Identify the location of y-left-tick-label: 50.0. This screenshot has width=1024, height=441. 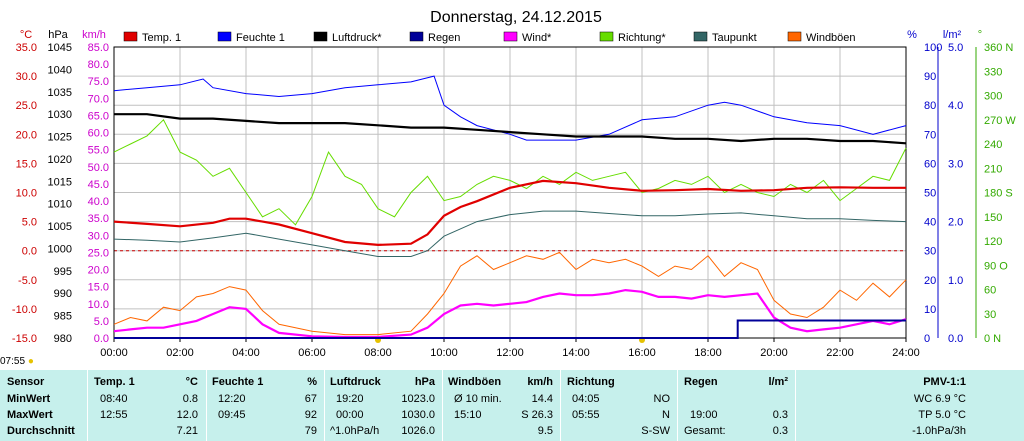
(98, 168).